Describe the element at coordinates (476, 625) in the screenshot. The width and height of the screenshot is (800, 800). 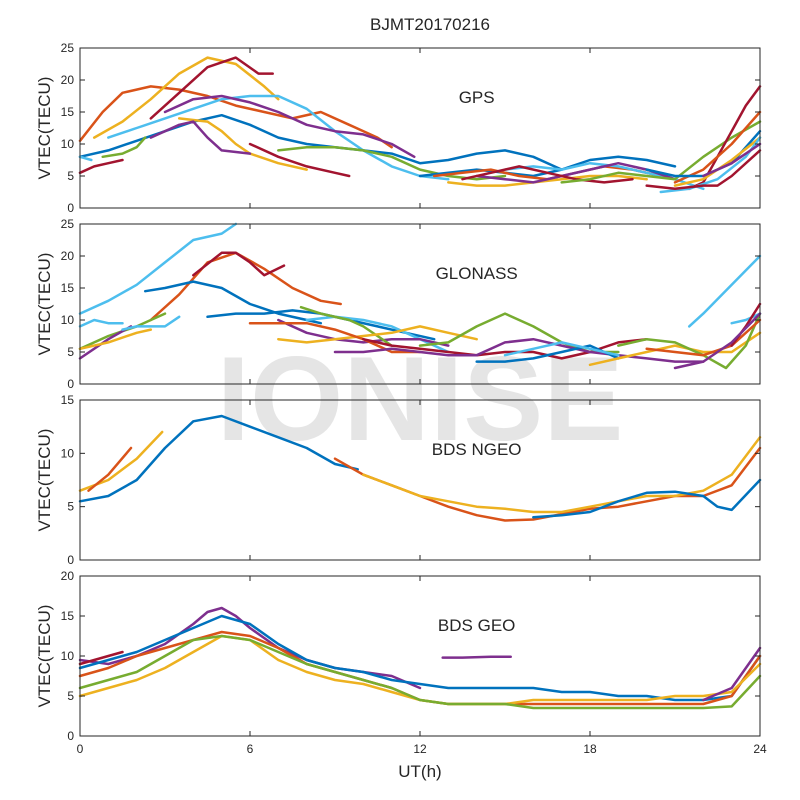
I see `panel-label: BDS GEO` at that location.